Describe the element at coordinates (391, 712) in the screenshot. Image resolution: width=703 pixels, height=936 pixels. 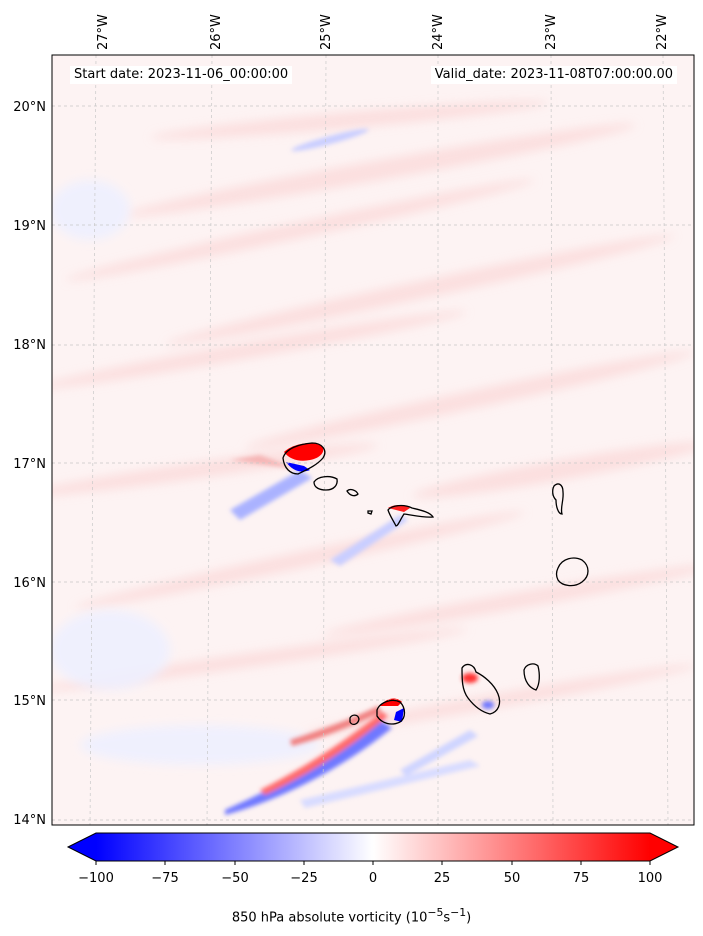
I see `island-fogo` at that location.